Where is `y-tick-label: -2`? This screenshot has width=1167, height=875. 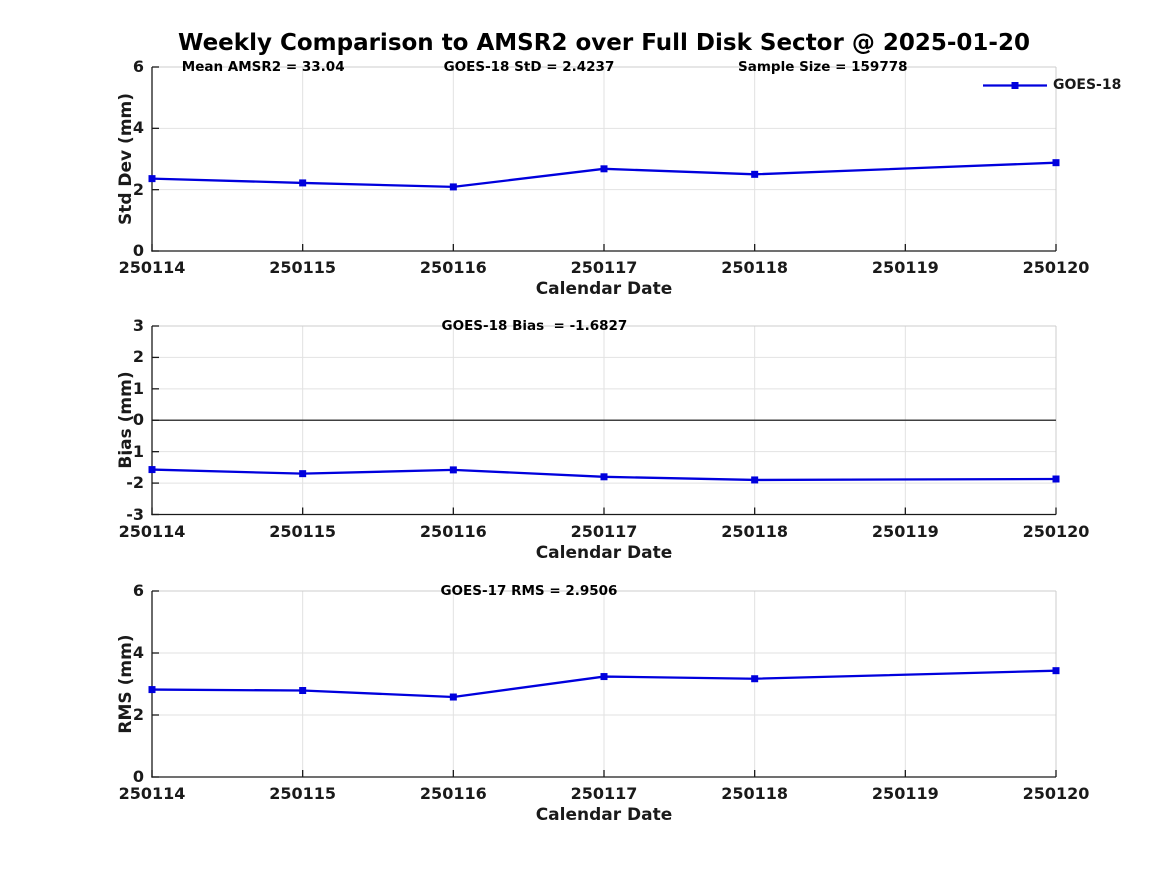
y-tick-label: -2 is located at coordinates (135, 483).